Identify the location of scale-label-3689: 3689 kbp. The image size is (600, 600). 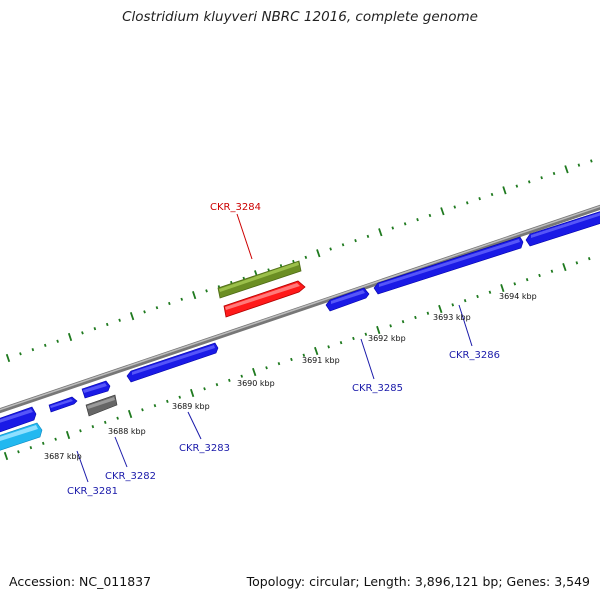
(191, 406).